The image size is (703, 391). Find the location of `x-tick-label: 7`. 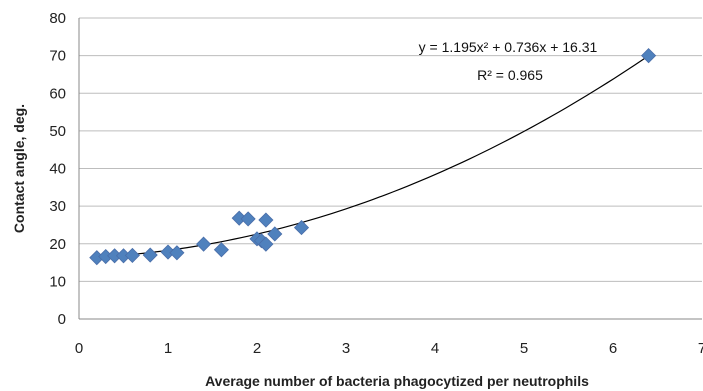

x-tick-label: 7 is located at coordinates (700, 348).